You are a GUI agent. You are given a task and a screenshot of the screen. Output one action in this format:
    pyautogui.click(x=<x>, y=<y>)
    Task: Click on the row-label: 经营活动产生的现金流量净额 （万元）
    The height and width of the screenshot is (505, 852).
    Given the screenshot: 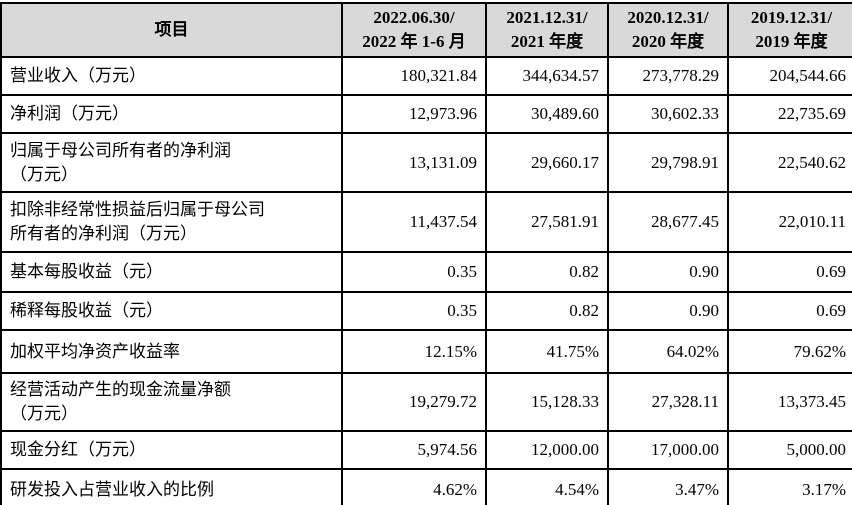 What is the action you would take?
    pyautogui.click(x=171, y=402)
    